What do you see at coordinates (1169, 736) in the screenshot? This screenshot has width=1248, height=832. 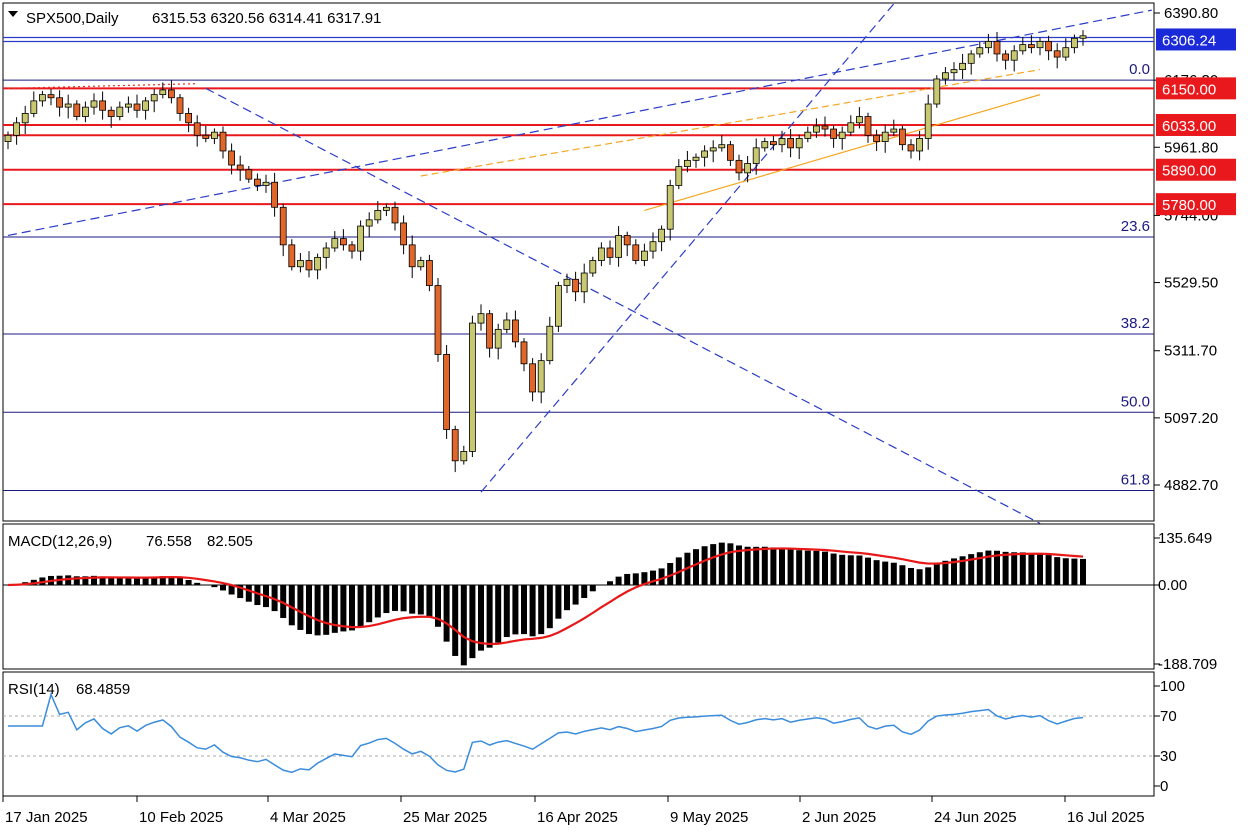 I see `rsi-axis: 100 70 30 0` at bounding box center [1169, 736].